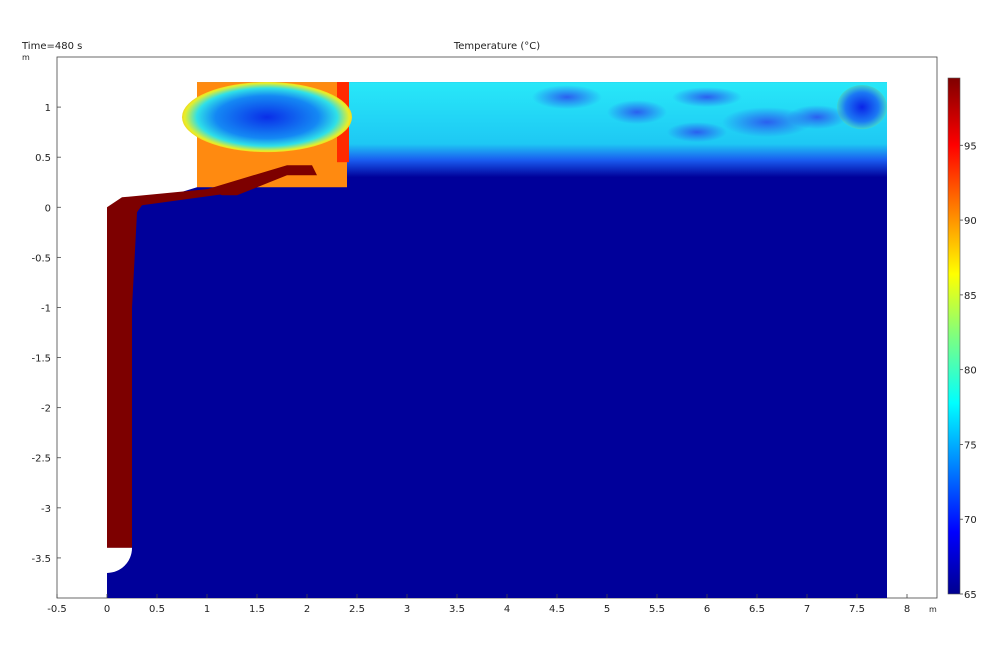 Image resolution: width=1000 pixels, height=666 pixels. I want to click on x-tick-label: 2.5, so click(357, 609).